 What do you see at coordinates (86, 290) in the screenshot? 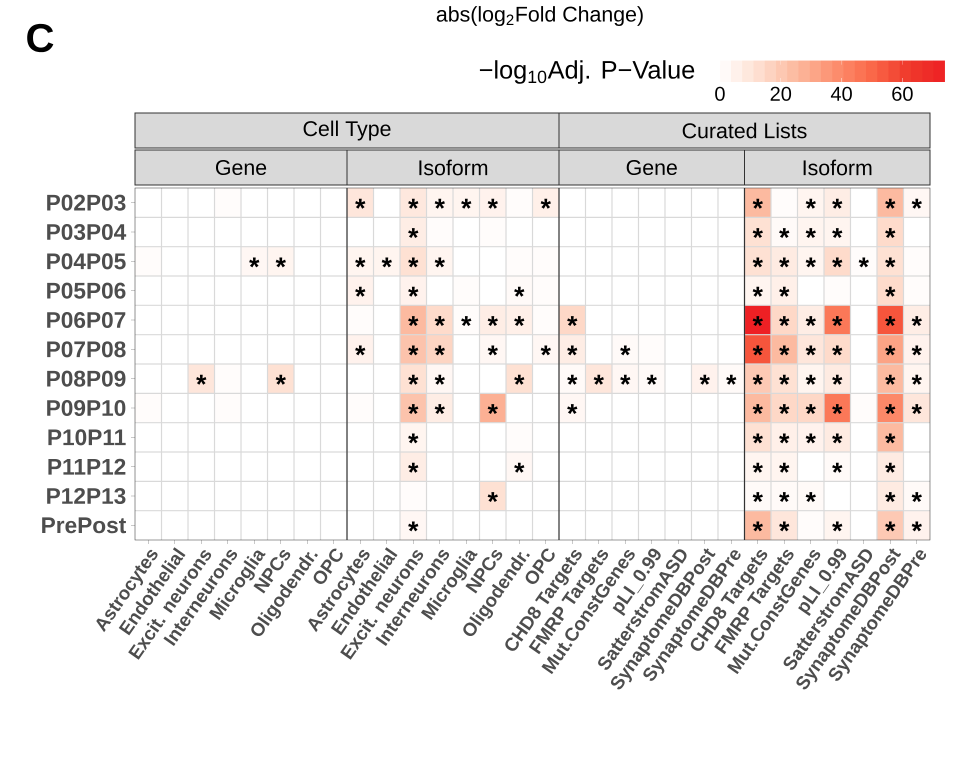
I see `y-tick-label: P05P06` at bounding box center [86, 290].